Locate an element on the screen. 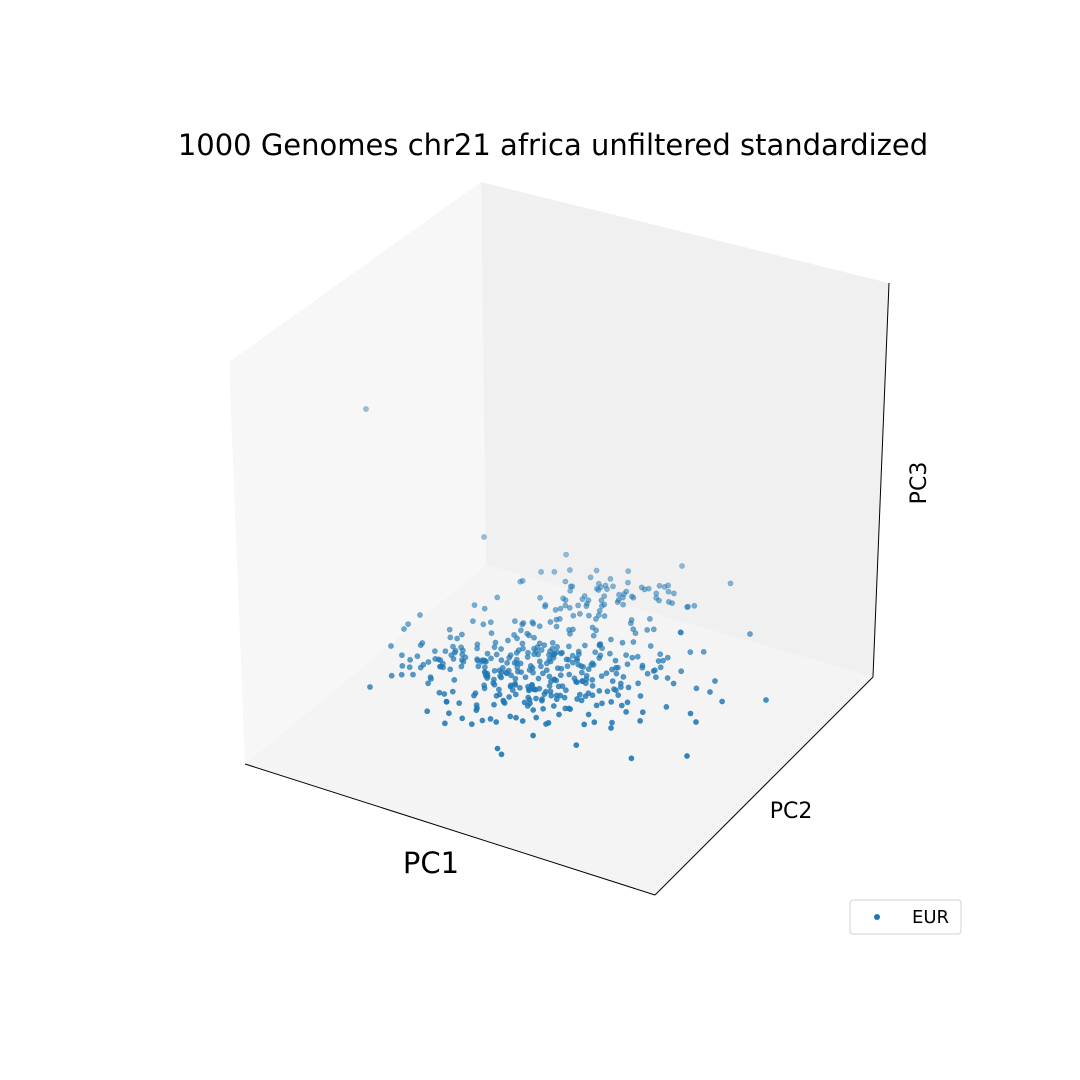 This screenshot has height=1080, width=1080. legend-marker-eur is located at coordinates (877, 917).